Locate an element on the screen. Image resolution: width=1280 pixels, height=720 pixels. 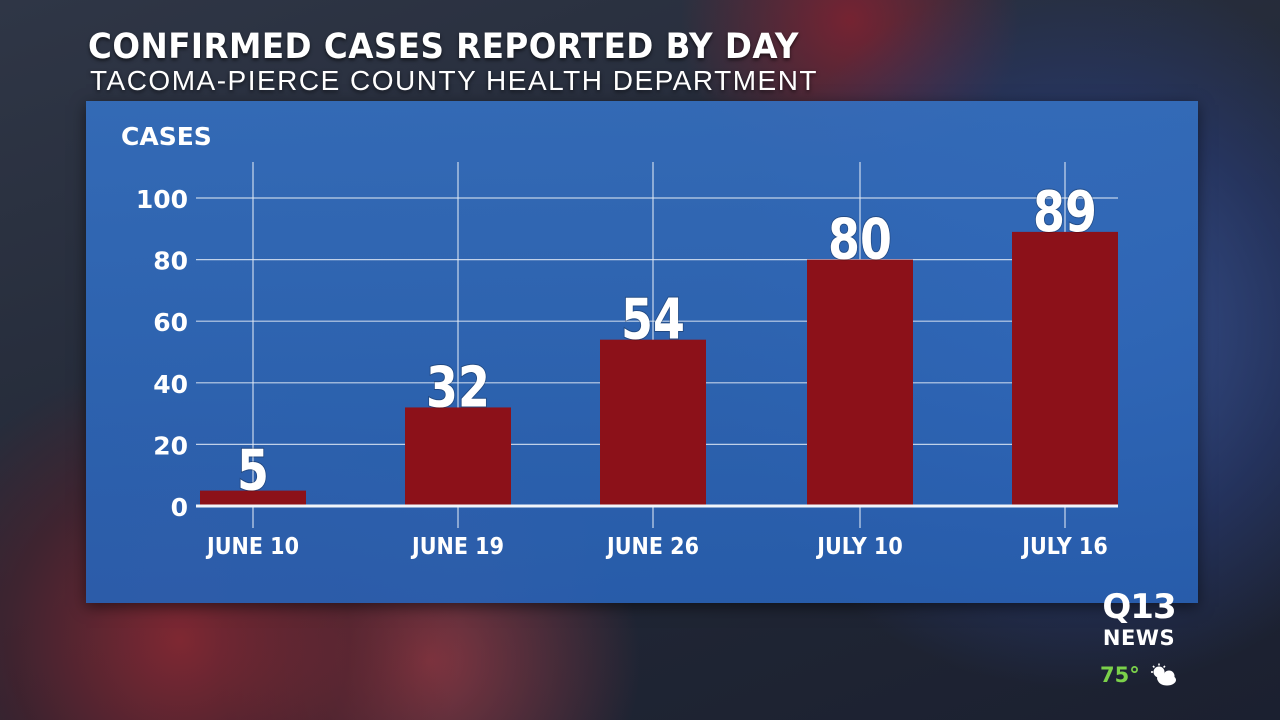
data-label: 89 is located at coordinates (1065, 212).